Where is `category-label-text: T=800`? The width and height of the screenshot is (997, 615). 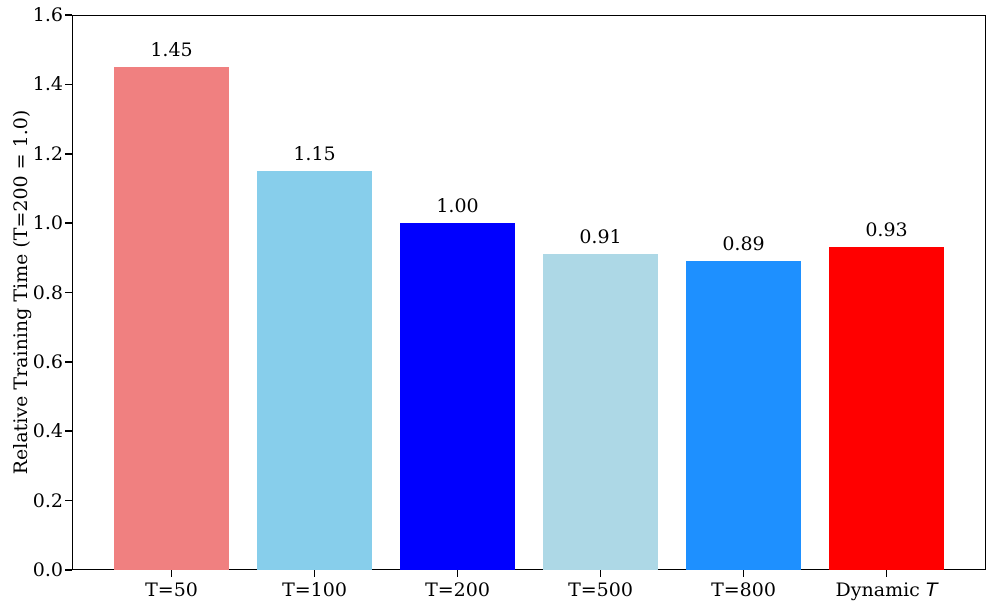
category-label-text: T=800 is located at coordinates (743, 590).